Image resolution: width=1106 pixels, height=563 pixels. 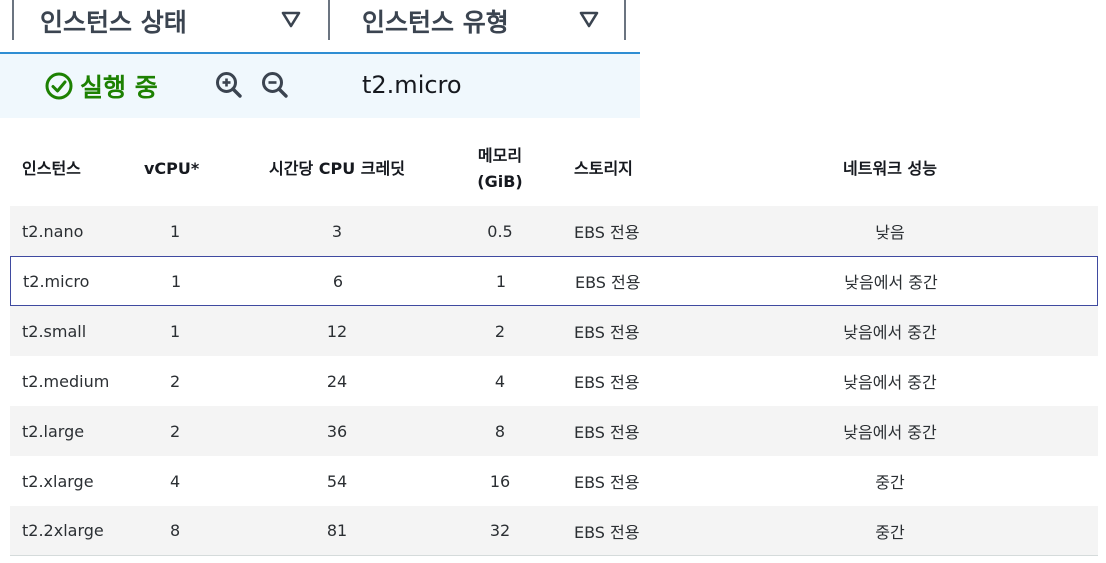 I want to click on memory-cell: 2, so click(x=500, y=331).